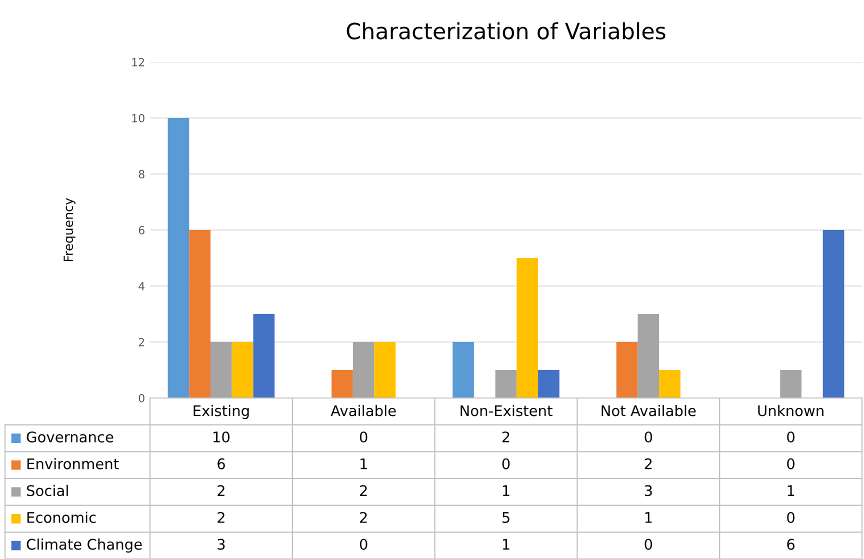 Image resolution: width=864 pixels, height=559 pixels. I want to click on legend-label: Governance, so click(70, 436).